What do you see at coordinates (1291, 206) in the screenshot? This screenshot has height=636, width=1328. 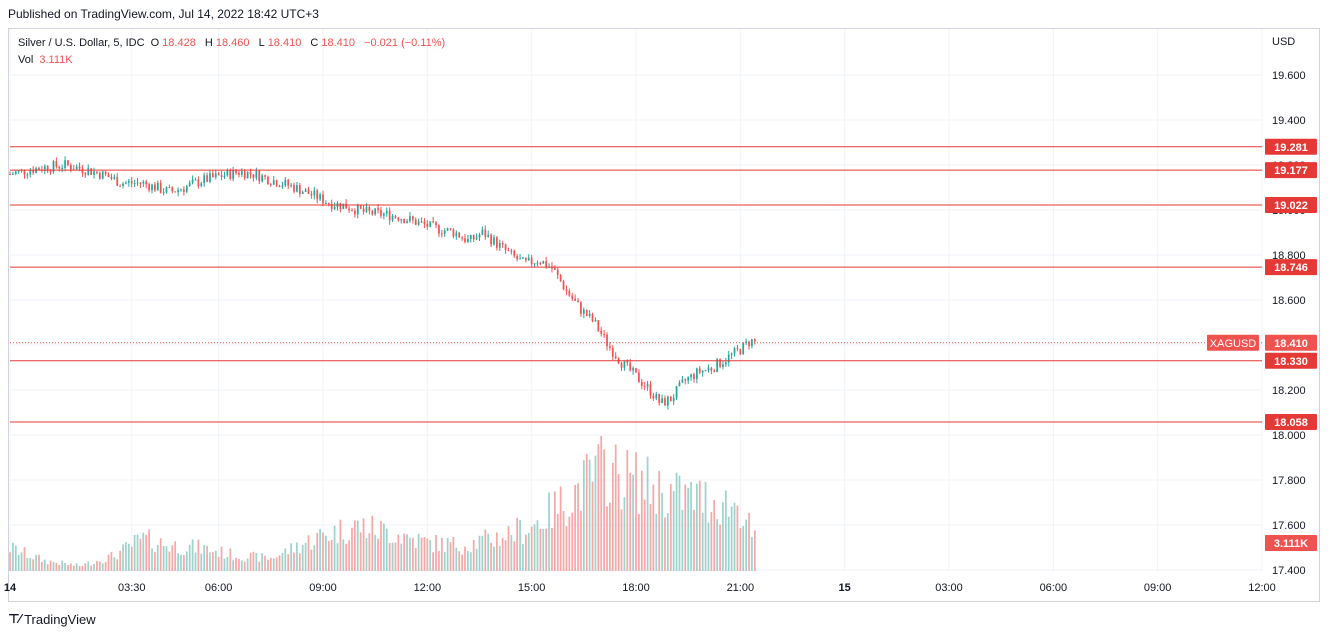 I see `price-level-label: 19.022` at bounding box center [1291, 206].